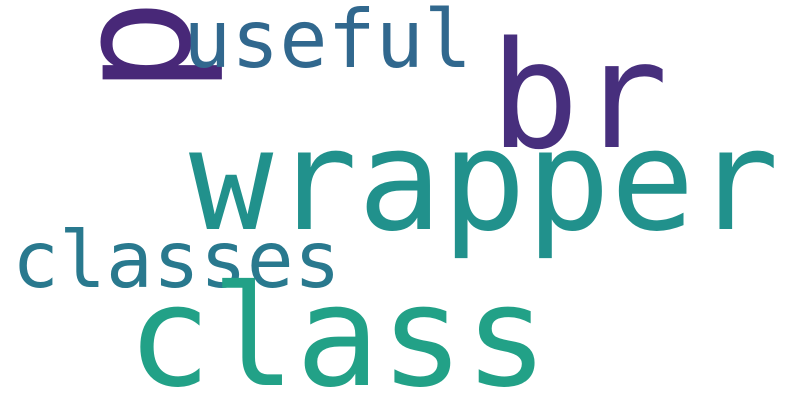 The image size is (800, 419). I want to click on word-useful: useful, so click(327, 43).